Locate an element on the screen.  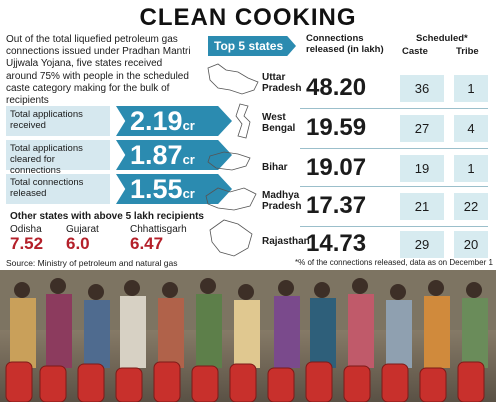
col-header-connections: Connections released (in lakh) is located at coordinates (345, 44).